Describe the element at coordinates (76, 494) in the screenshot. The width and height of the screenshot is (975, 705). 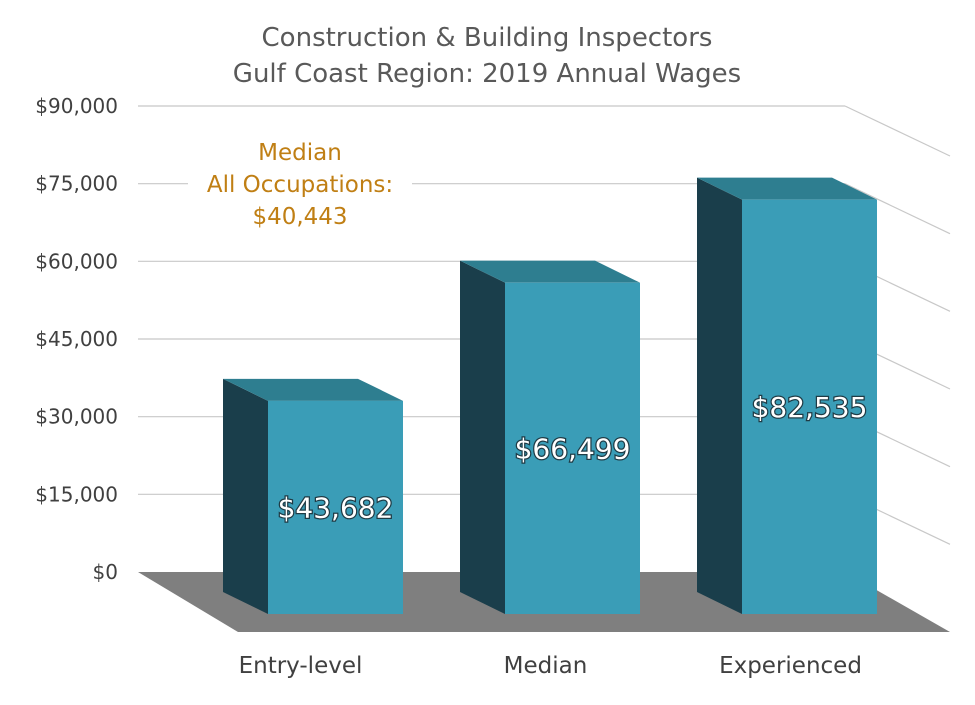
I see `y-tick-label: $15,000` at that location.